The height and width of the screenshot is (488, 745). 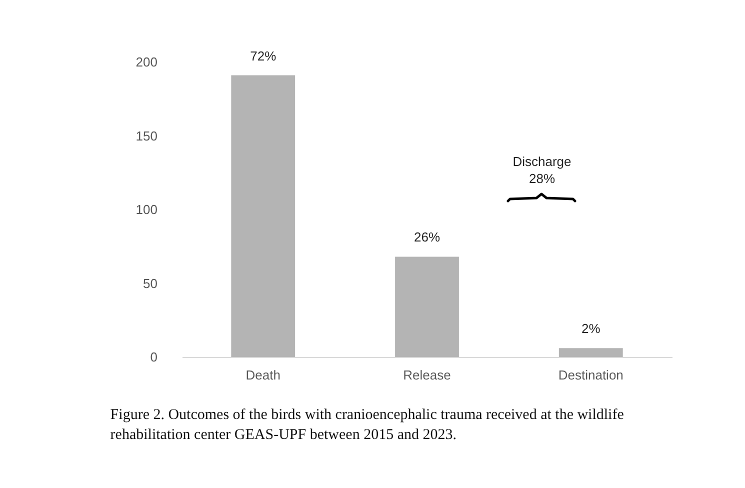 What do you see at coordinates (367, 425) in the screenshot?
I see `caption: Figure 2. Outcomes of the birds with cranioencephalic trauma received at the wildlife rehabilitation center GEAS-UPF between 2015 and 2023.` at bounding box center [367, 425].